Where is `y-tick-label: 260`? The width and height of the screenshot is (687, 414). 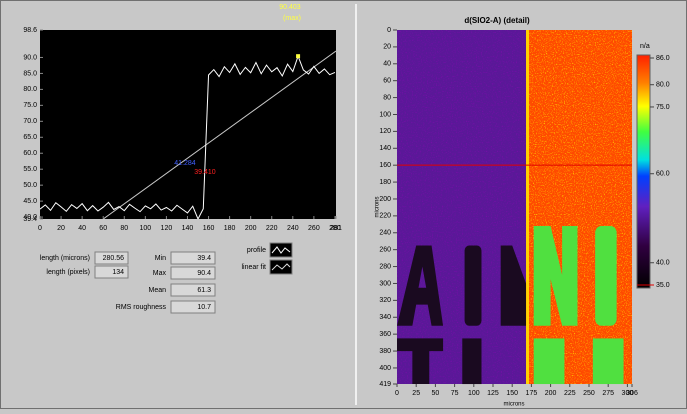 y-tick-label: 260 is located at coordinates (385, 250).